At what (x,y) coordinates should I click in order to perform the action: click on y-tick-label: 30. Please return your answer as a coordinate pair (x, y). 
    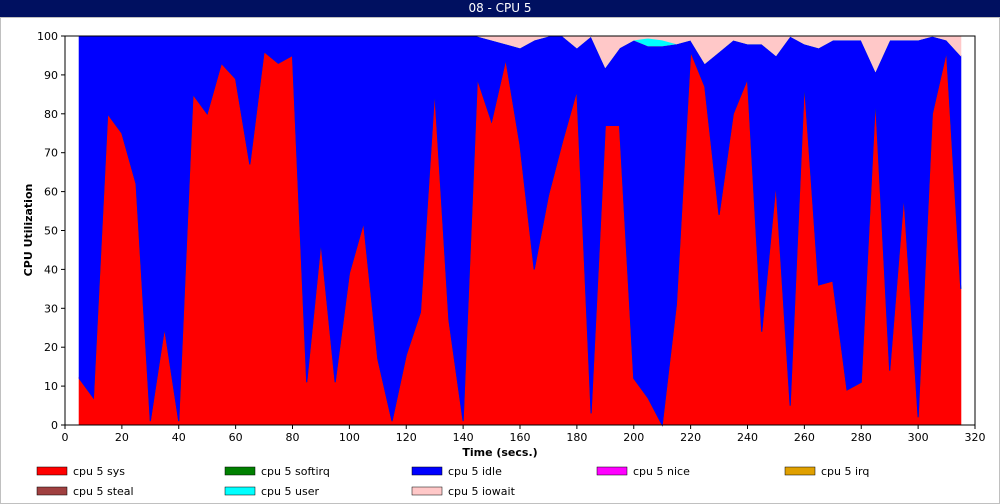
    Looking at the image, I should click on (51, 308).